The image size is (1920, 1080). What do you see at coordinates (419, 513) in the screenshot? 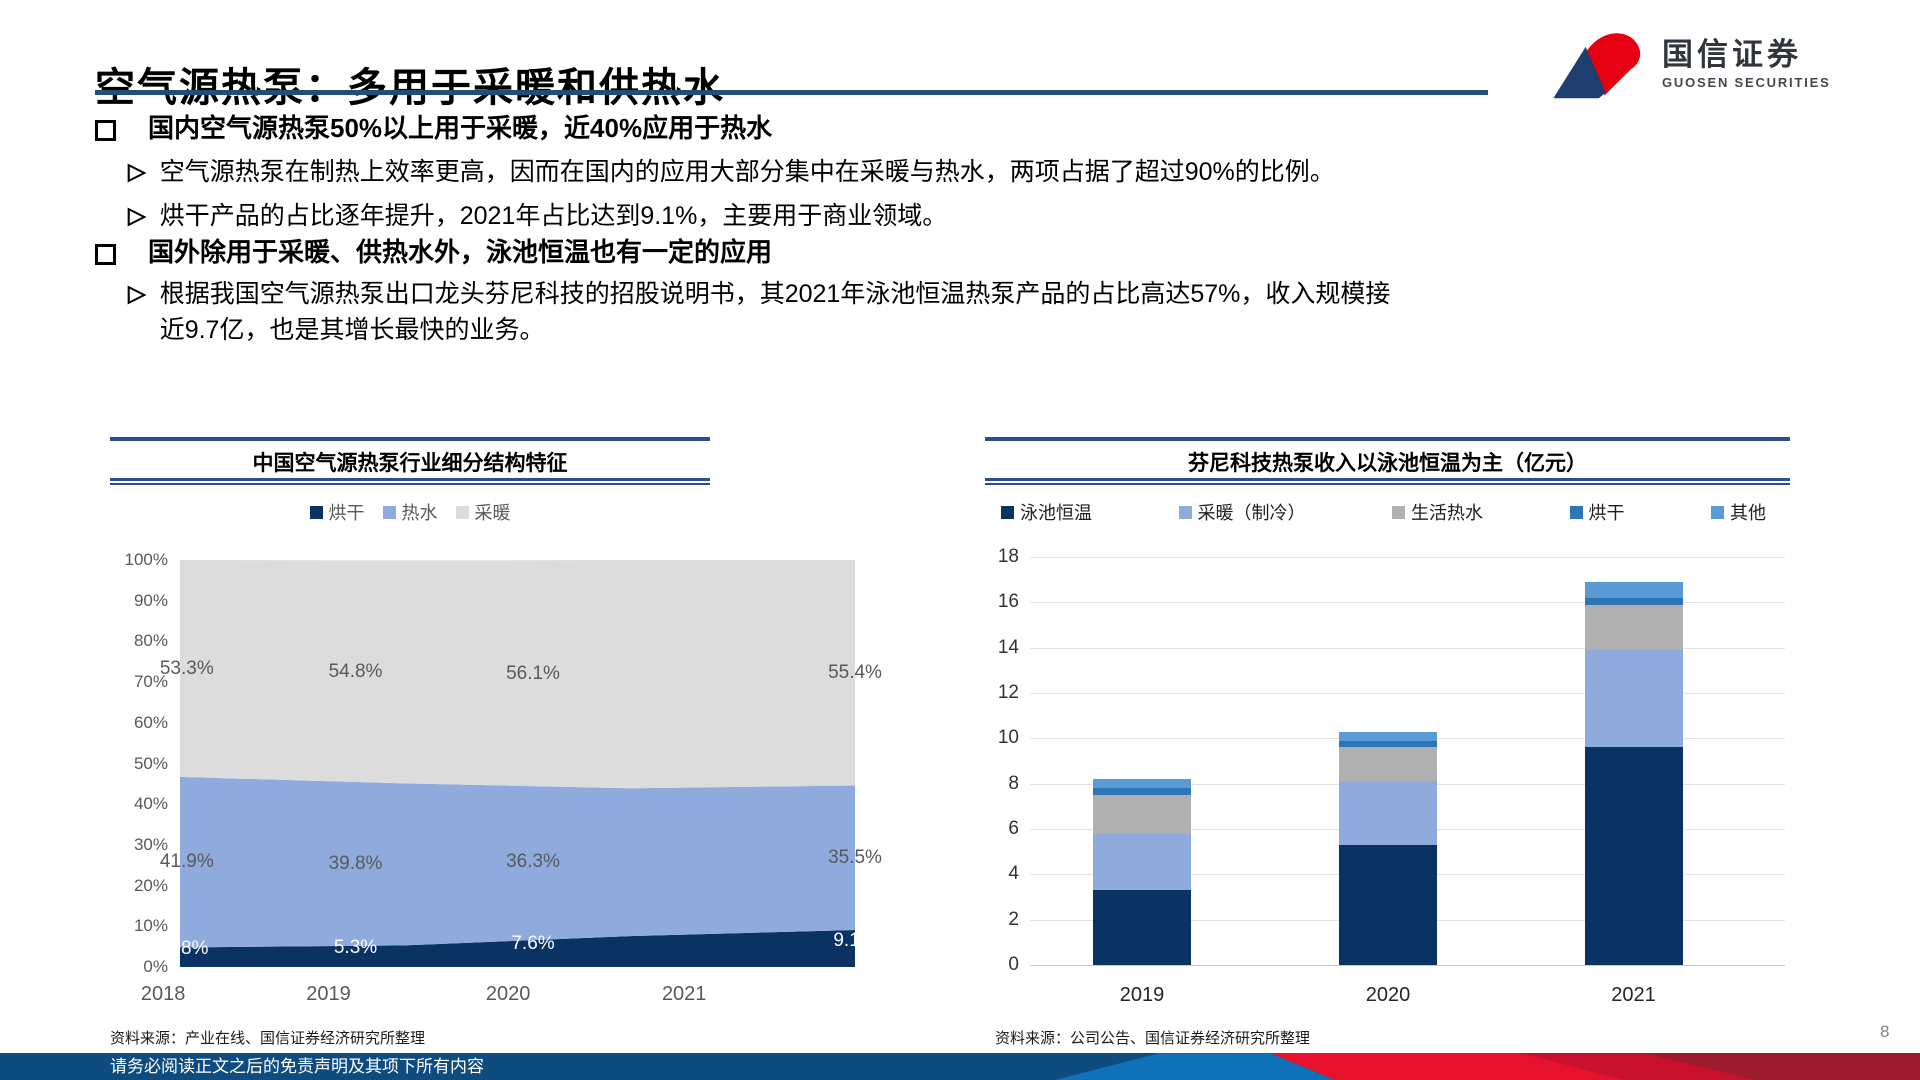
I see `legend-label: 热水` at bounding box center [419, 513].